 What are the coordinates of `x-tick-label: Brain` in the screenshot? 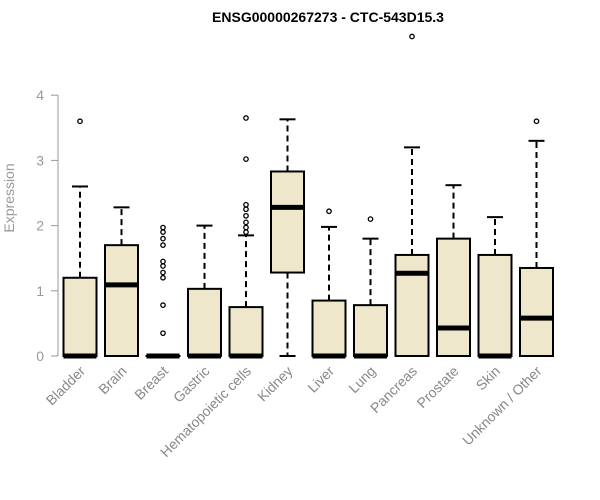 It's located at (112, 380).